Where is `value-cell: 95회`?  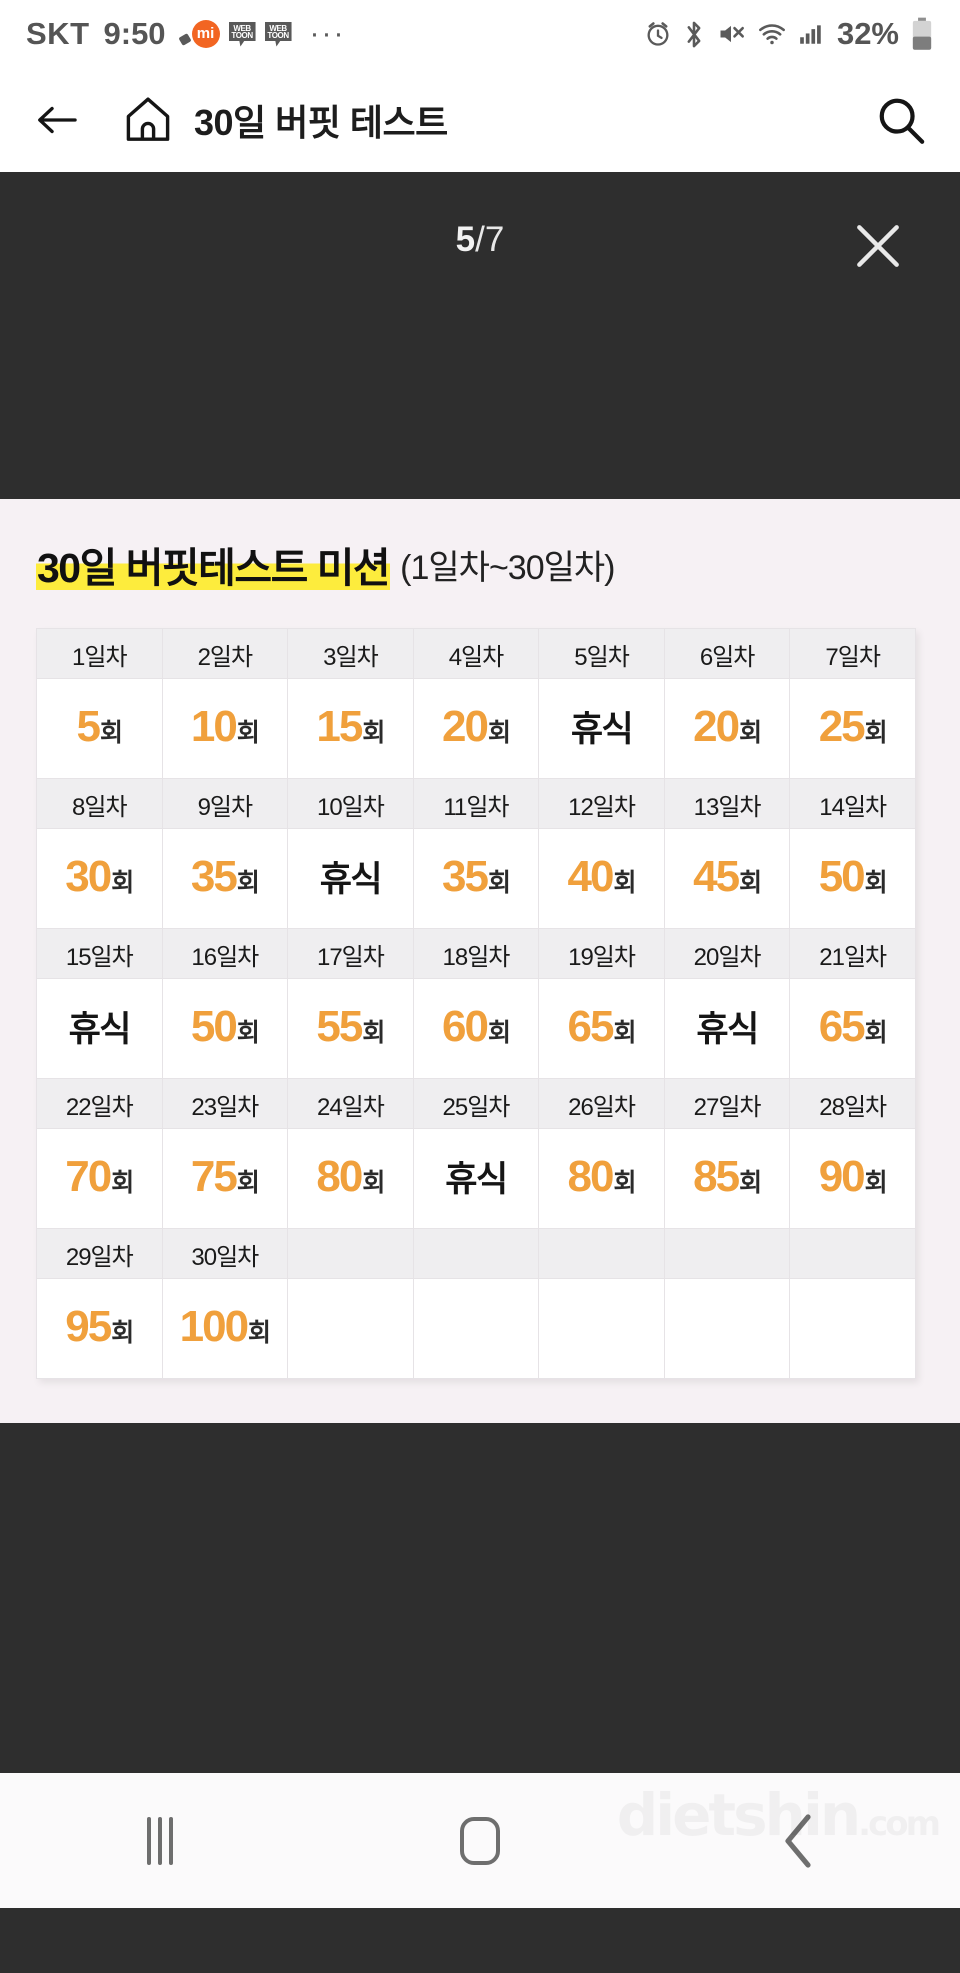
value-cell: 95회 is located at coordinates (99, 1329).